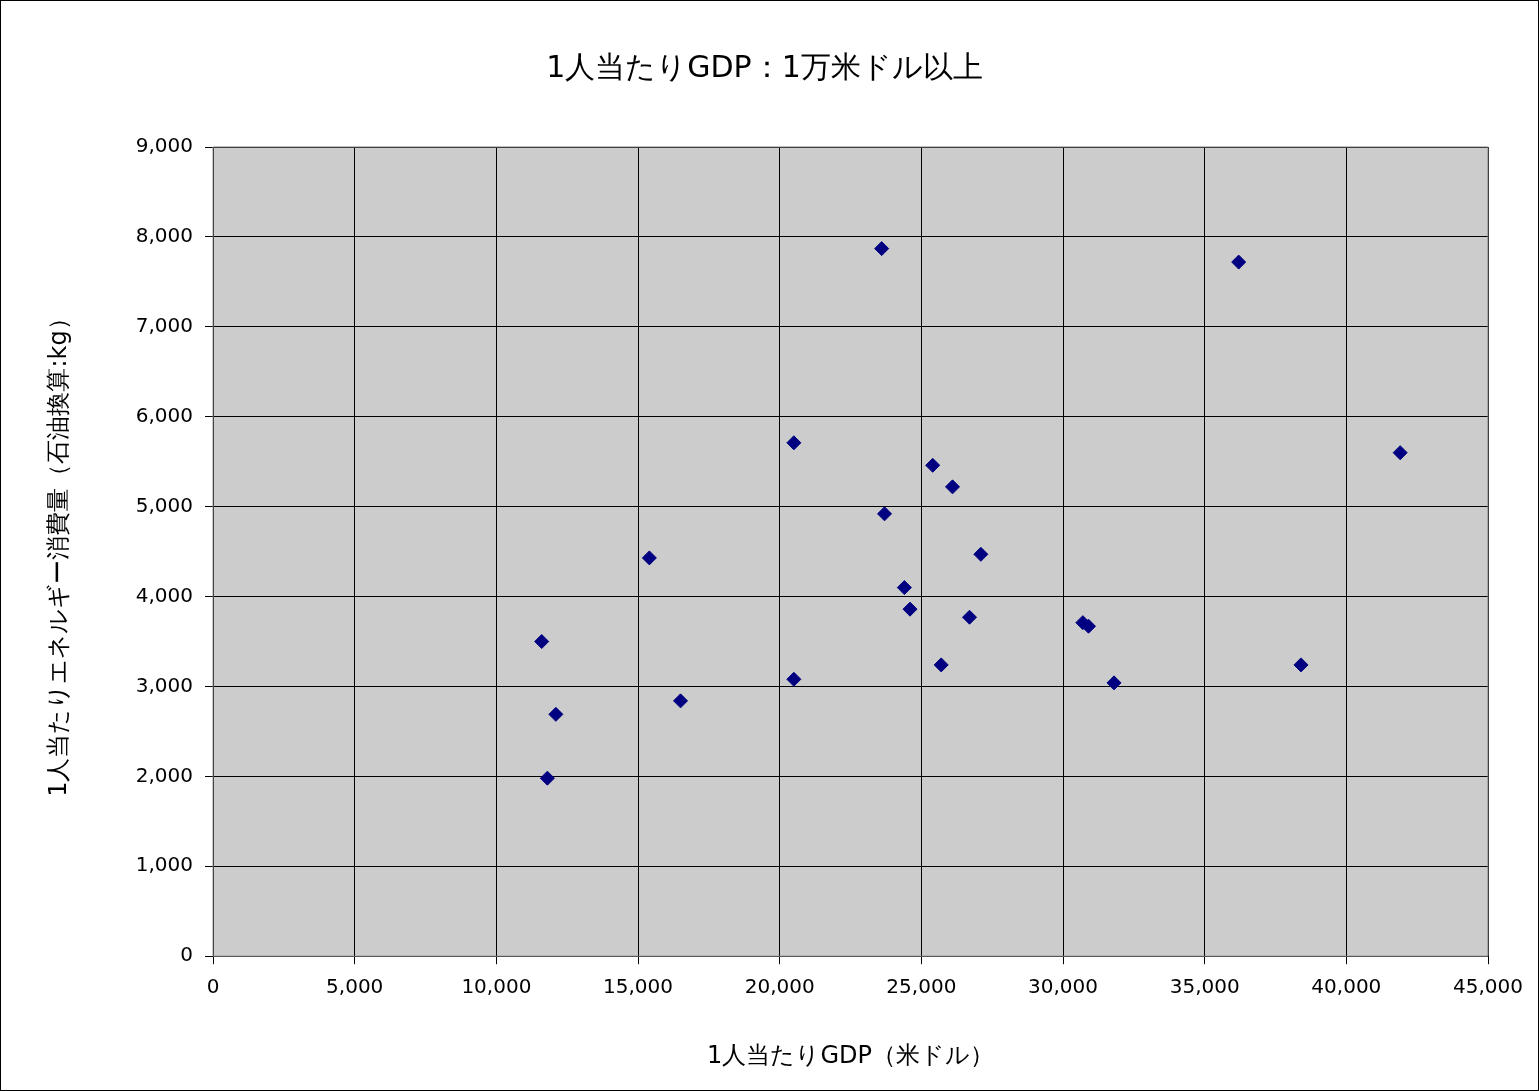 This screenshot has width=1539, height=1091. I want to click on chart-title: 1人当たりGDP：1万米ドル以上, so click(764, 66).